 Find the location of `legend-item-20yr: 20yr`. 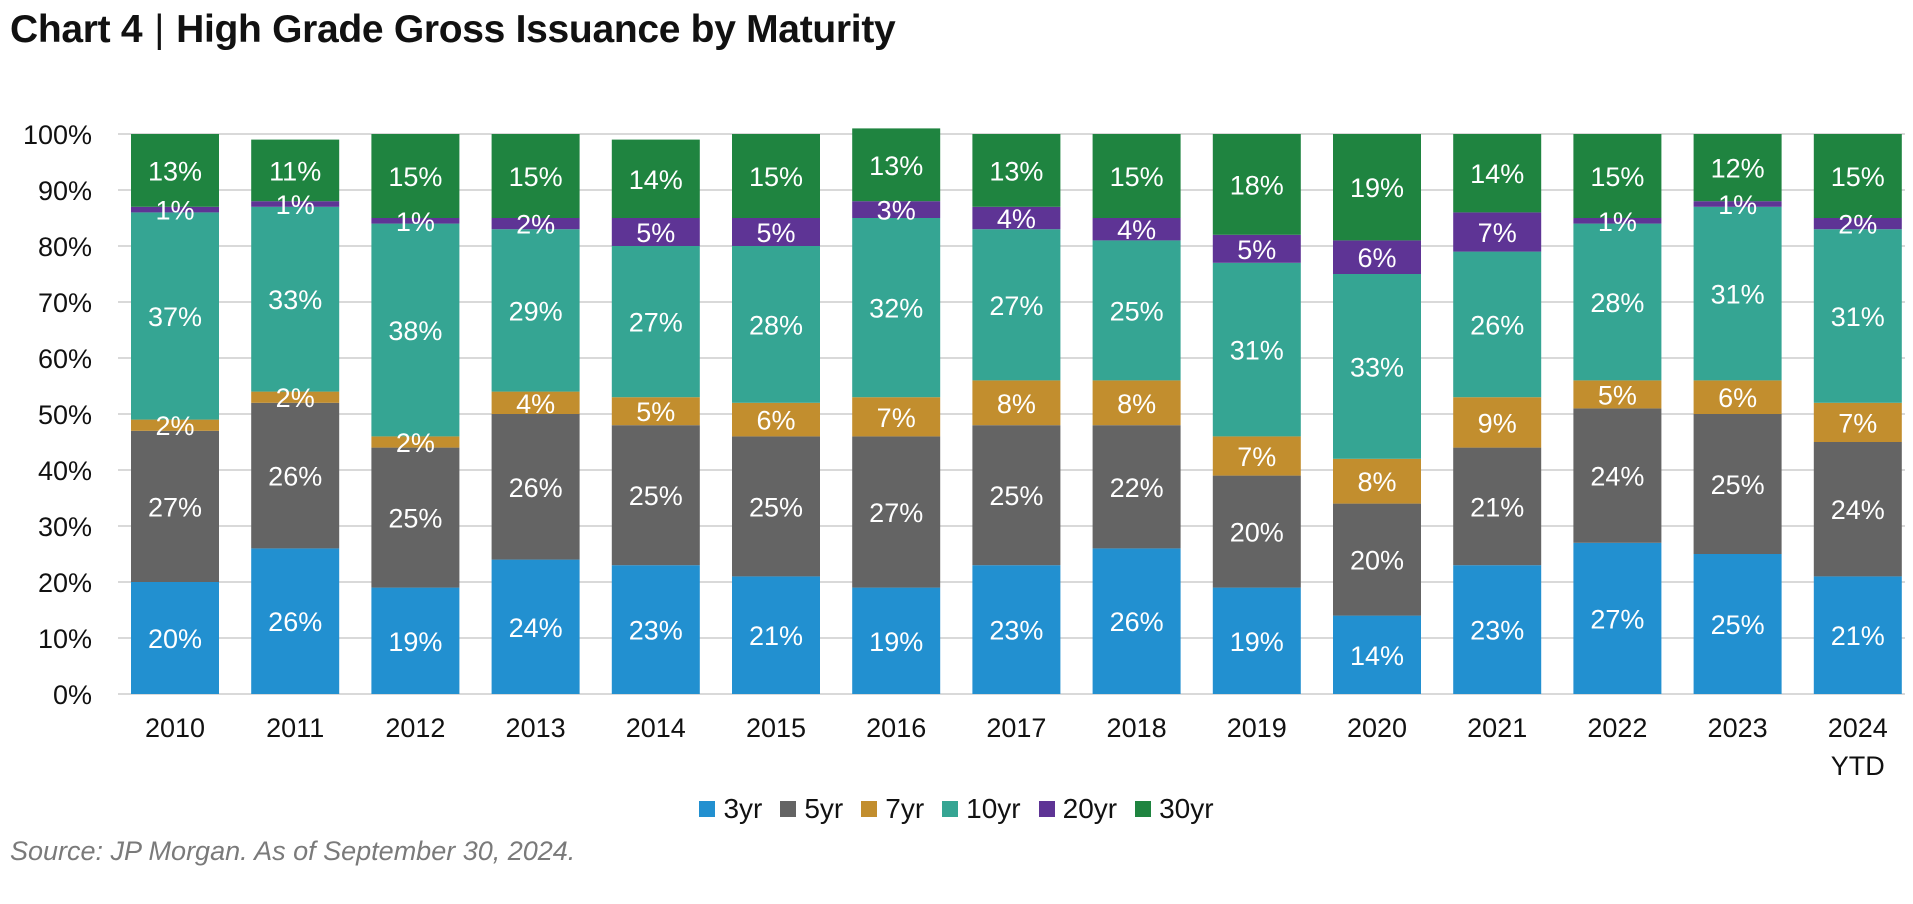

legend-item-20yr: 20yr is located at coordinates (1077, 809).